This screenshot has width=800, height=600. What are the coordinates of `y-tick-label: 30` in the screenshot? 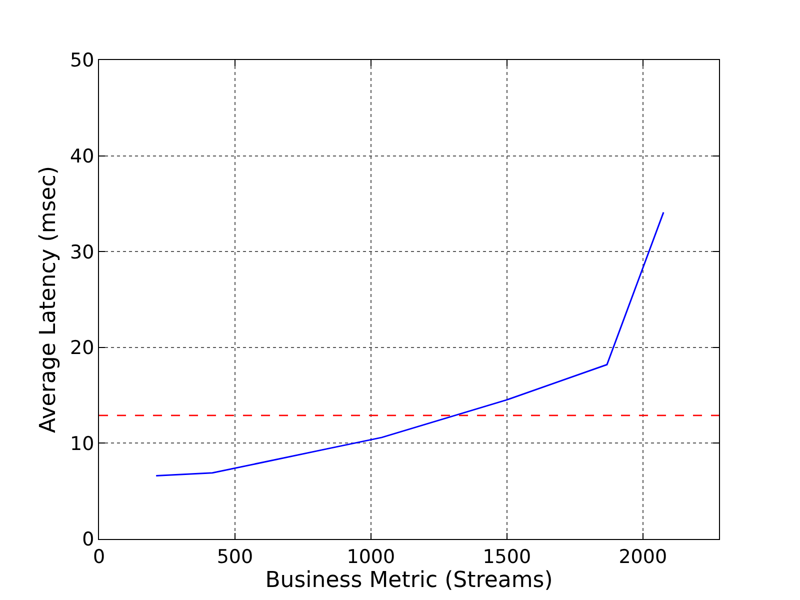 It's located at (82, 252).